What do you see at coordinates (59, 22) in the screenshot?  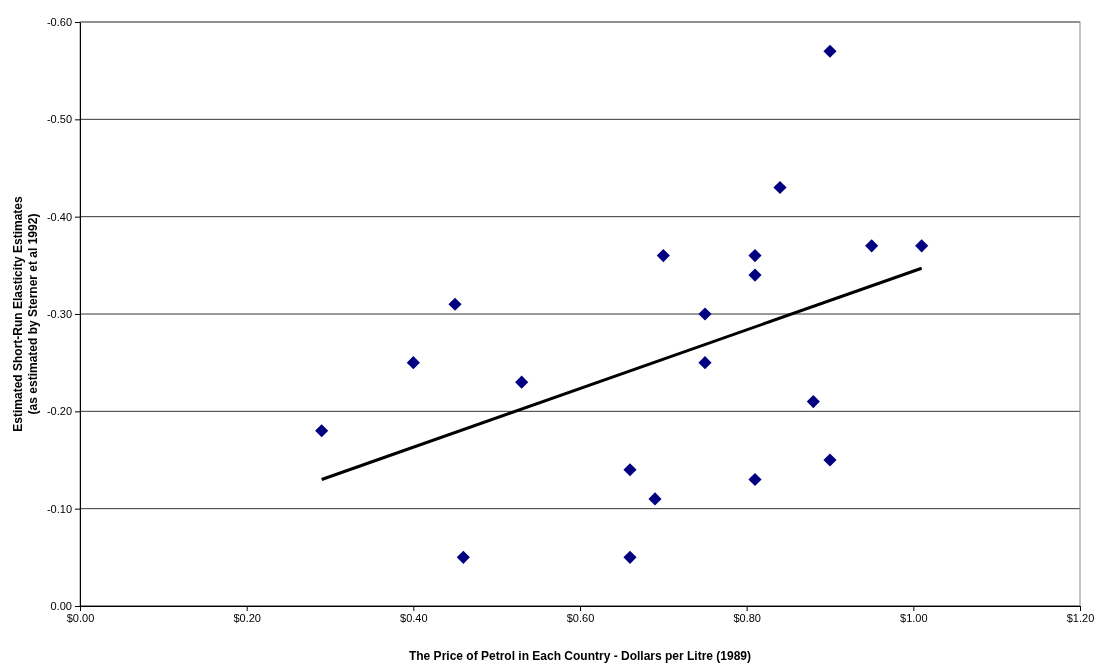 I see `y-tick-label: -0.60` at bounding box center [59, 22].